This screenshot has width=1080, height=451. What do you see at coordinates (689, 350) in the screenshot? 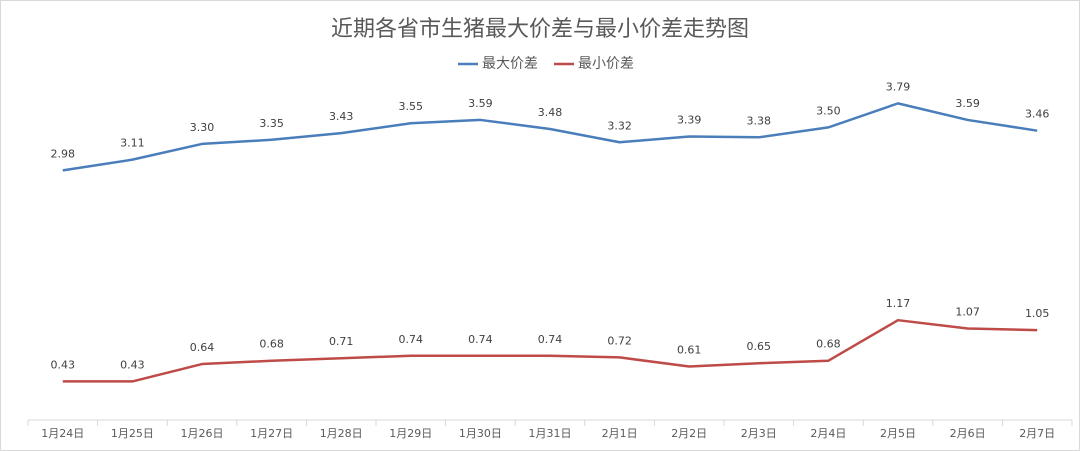
I see `data-label: 0.61` at bounding box center [689, 350].